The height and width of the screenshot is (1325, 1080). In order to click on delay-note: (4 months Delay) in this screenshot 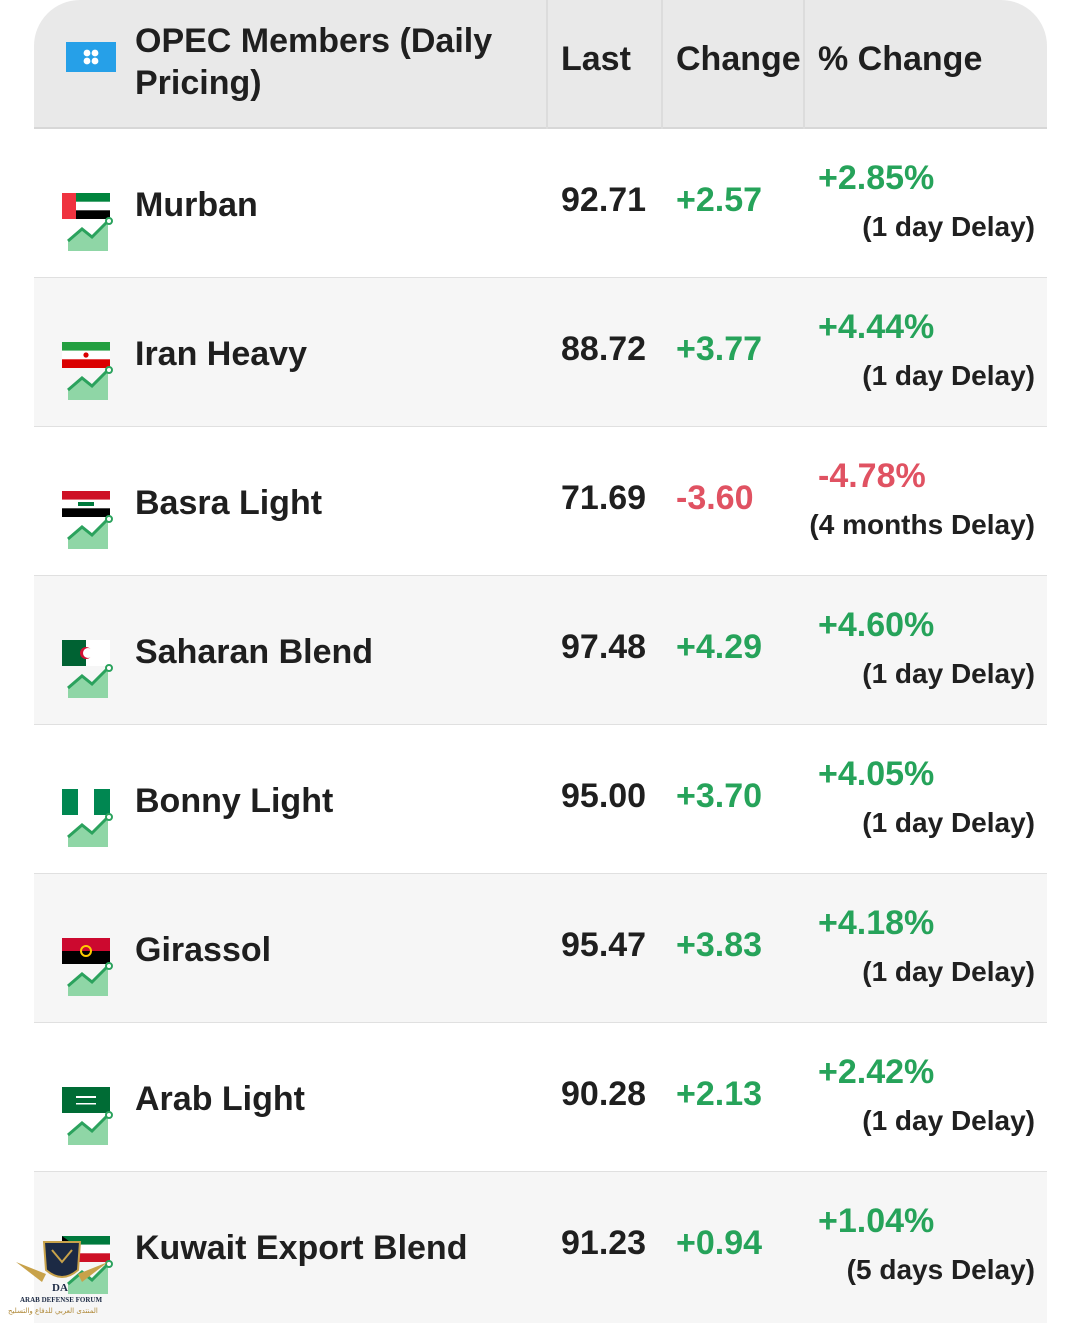, I will do `click(922, 524)`.